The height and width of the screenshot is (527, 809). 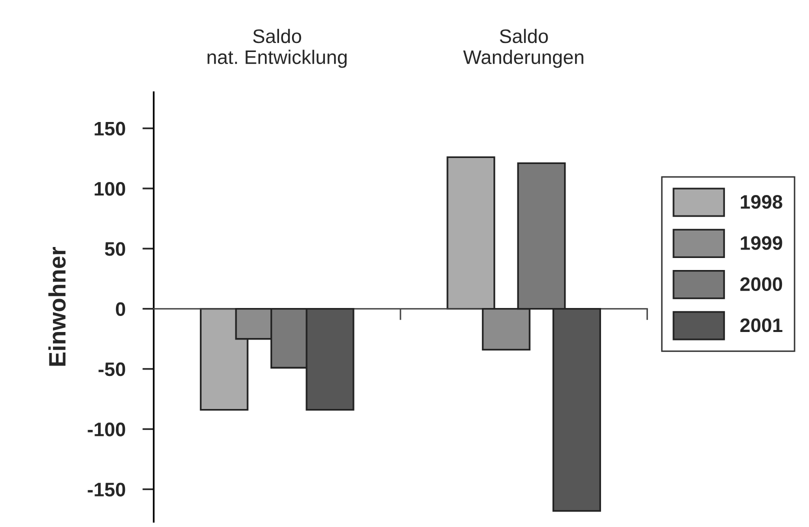 I want to click on y-tick-label: -50, so click(x=112, y=369).